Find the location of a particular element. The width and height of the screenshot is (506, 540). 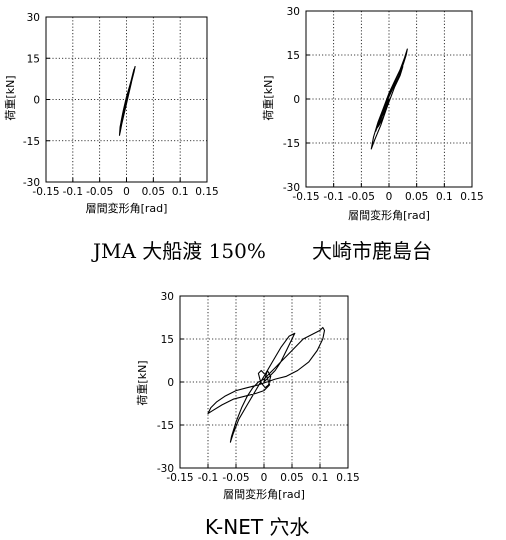

plot3-xtick-label-5: 0.1 is located at coordinates (320, 478).